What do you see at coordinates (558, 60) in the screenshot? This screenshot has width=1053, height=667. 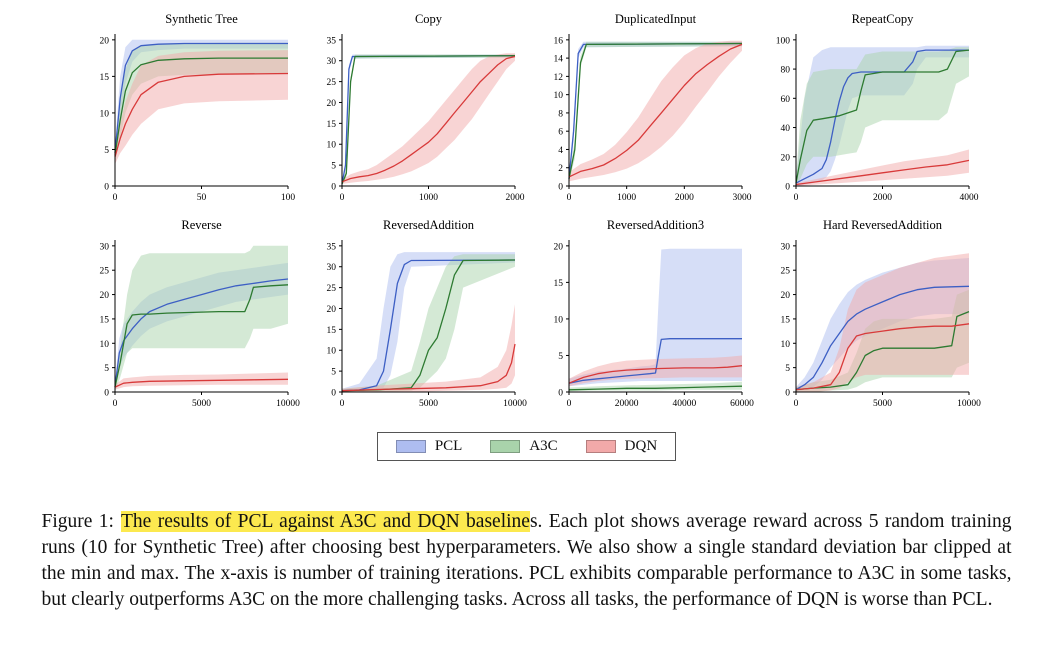 I see `y-tick-label: 14` at bounding box center [558, 60].